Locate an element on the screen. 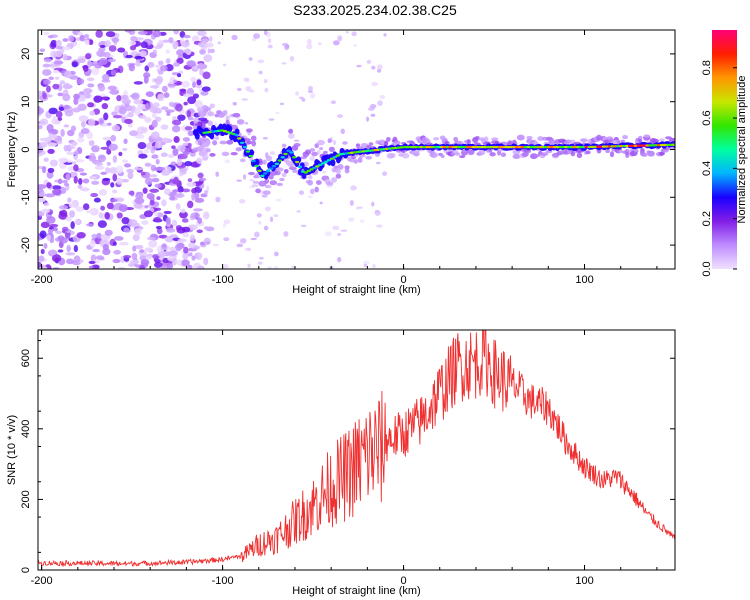 Image resolution: width=750 pixels, height=600 pixels. colorbar-tick-label: 0.0 is located at coordinates (707, 268).